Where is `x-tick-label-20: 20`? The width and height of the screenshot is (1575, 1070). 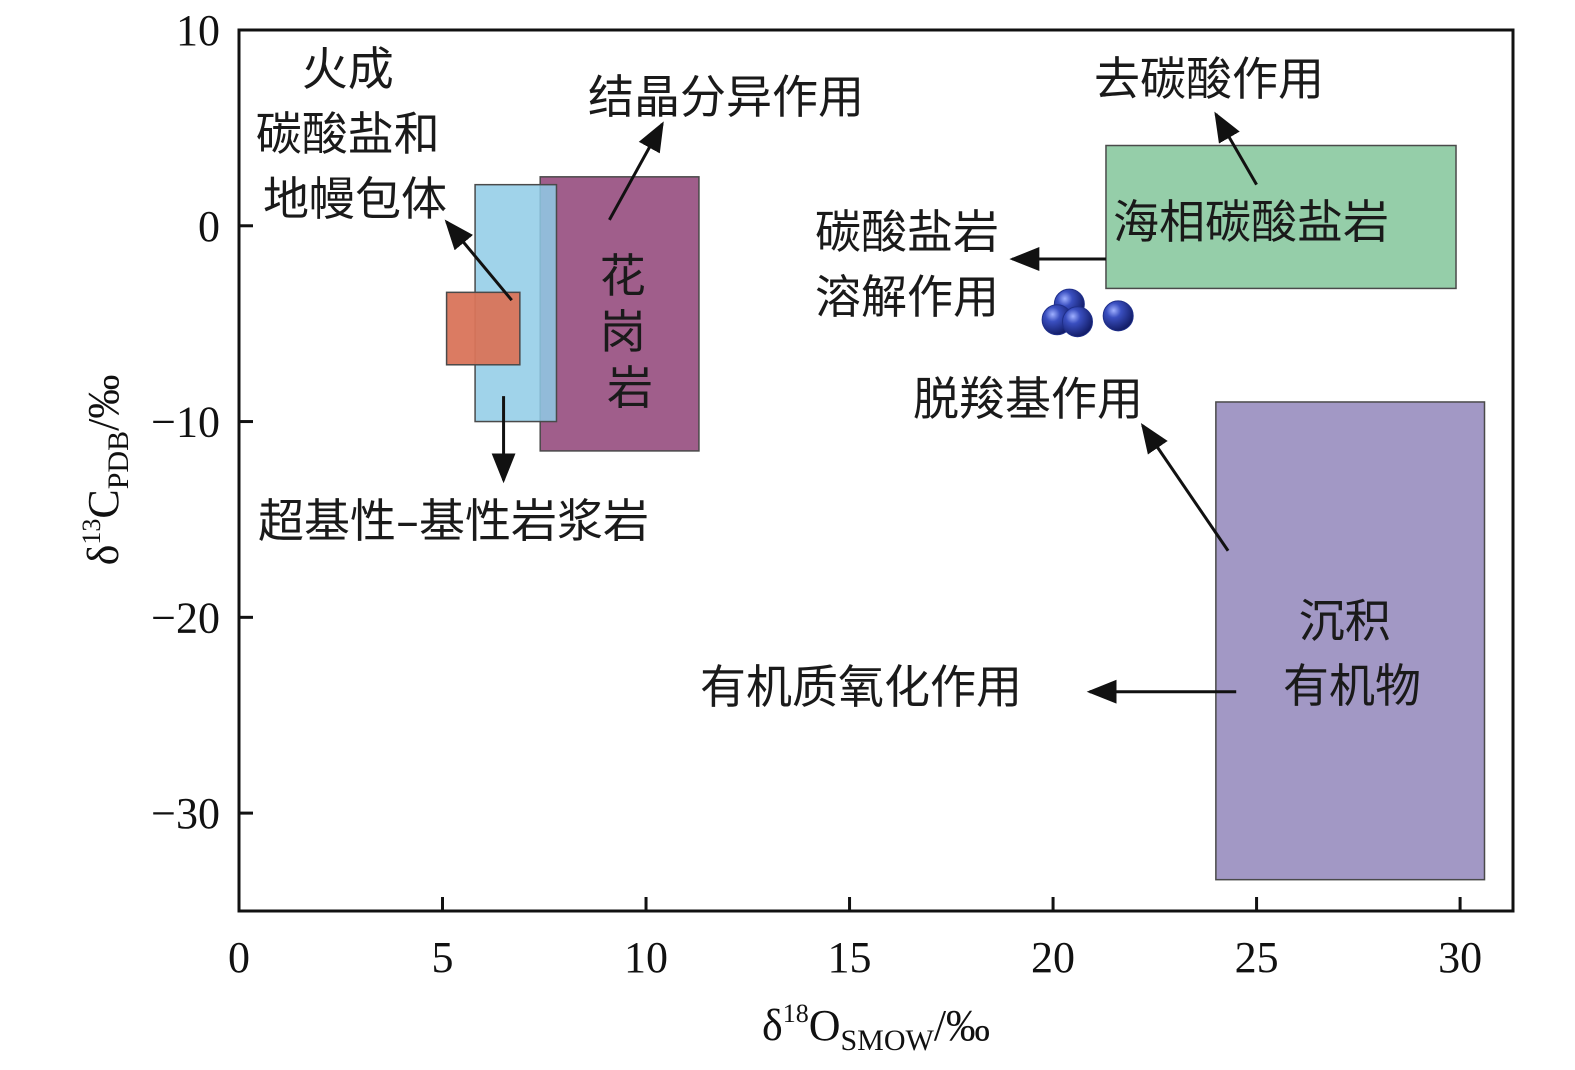
x-tick-label-20: 20 is located at coordinates (1053, 957).